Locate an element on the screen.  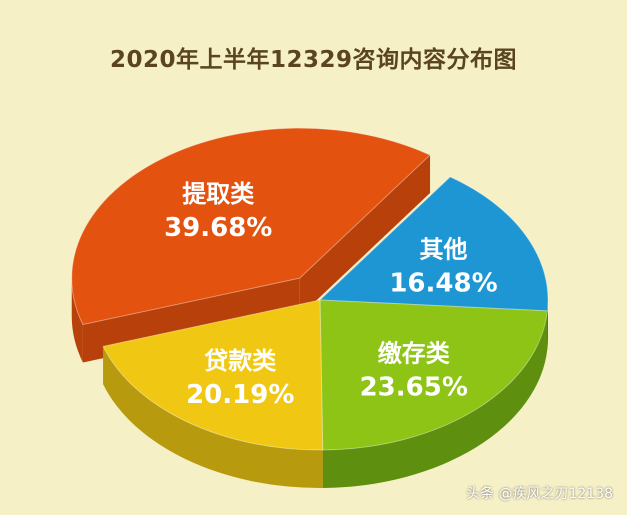
slice-value-贷款类: 20.19% is located at coordinates (240, 395).